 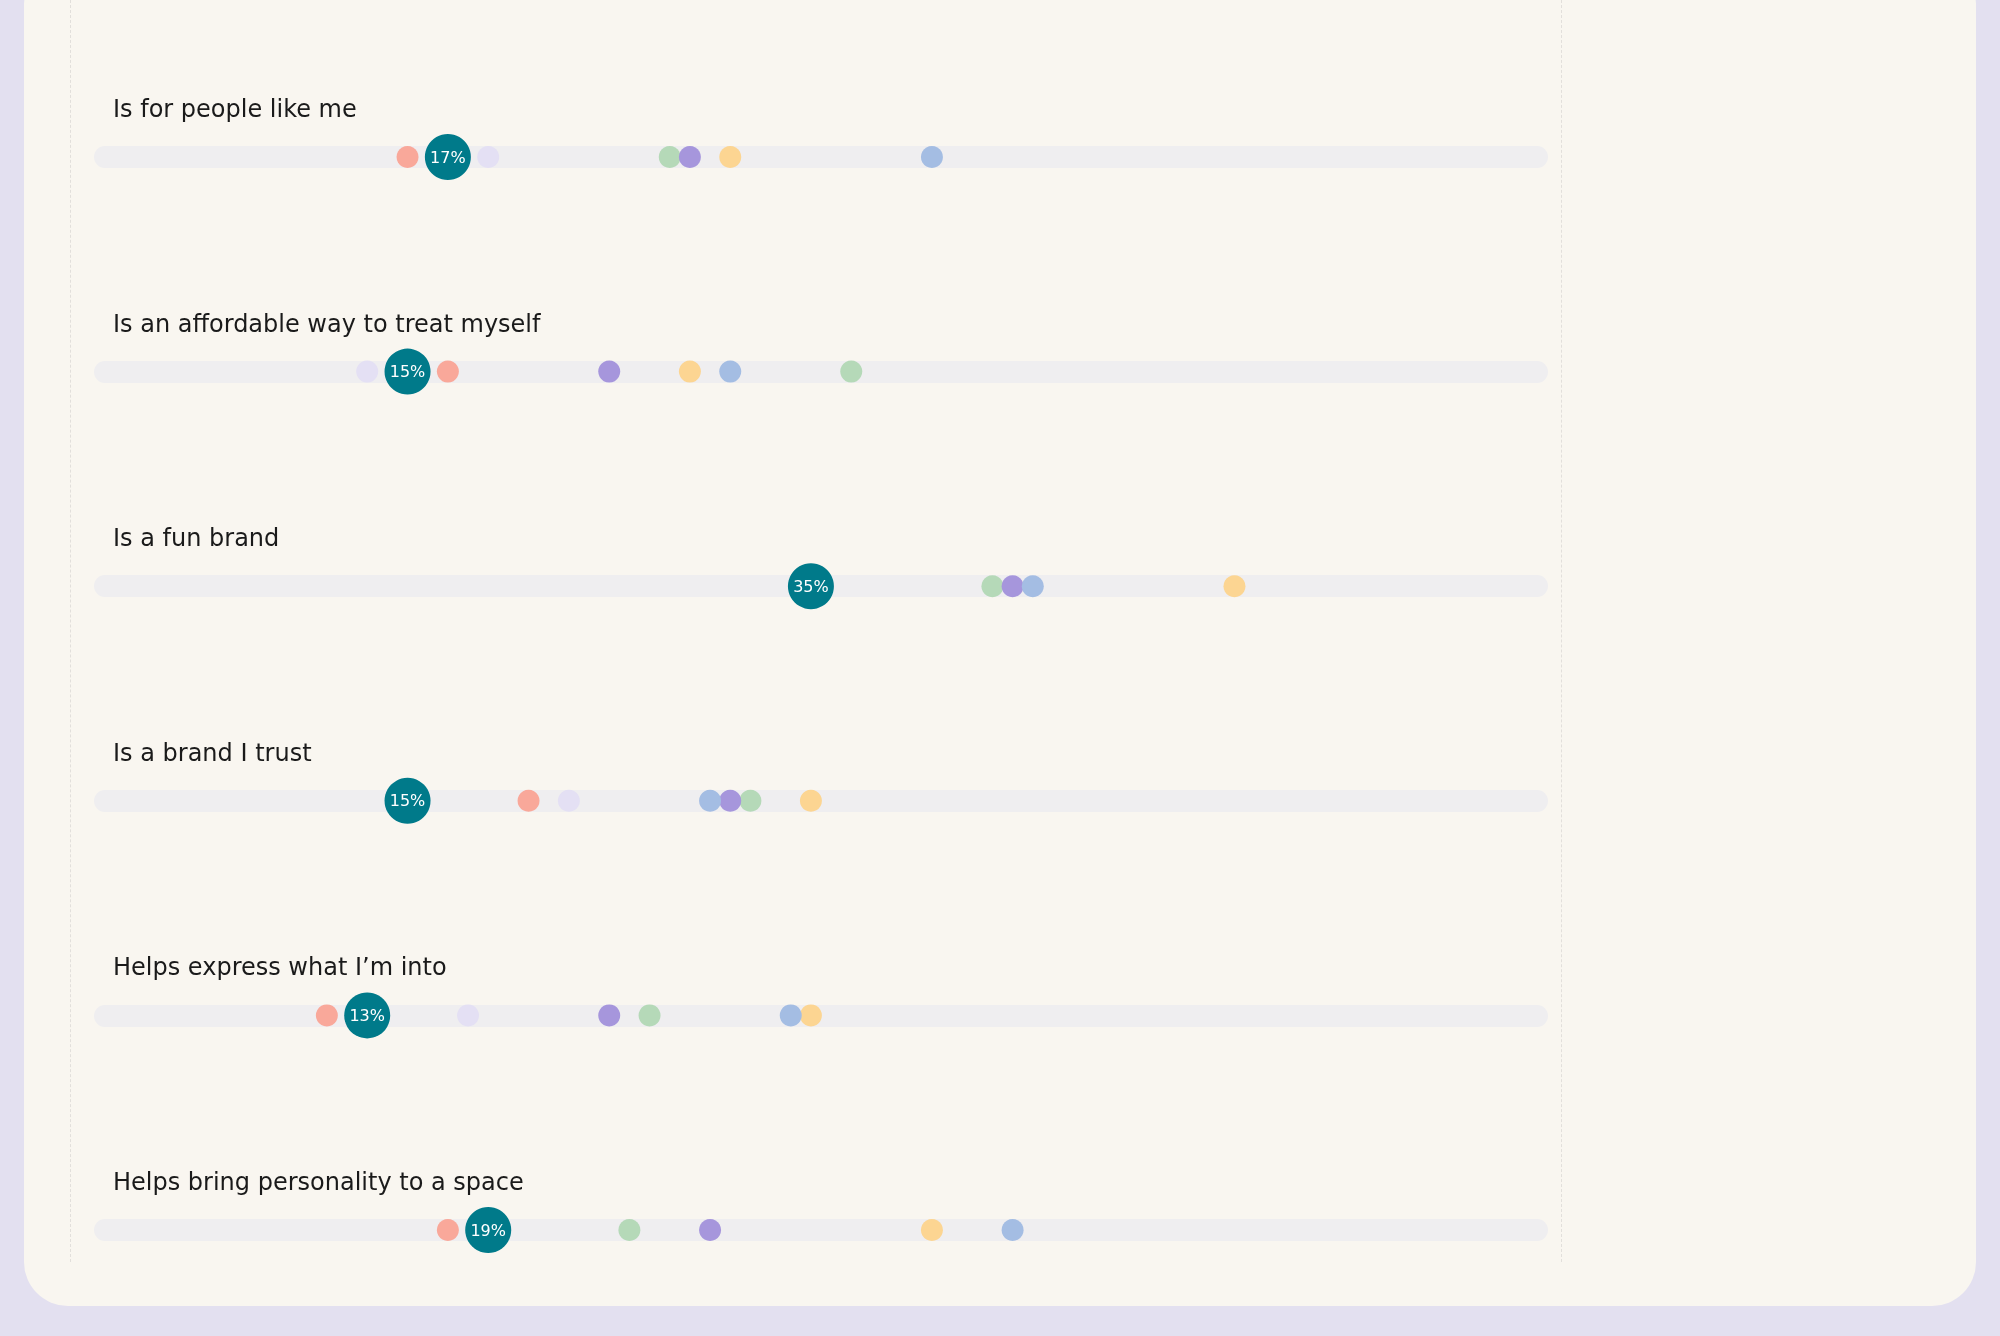 What do you see at coordinates (811, 586) in the screenshot?
I see `data-label: 35%` at bounding box center [811, 586].